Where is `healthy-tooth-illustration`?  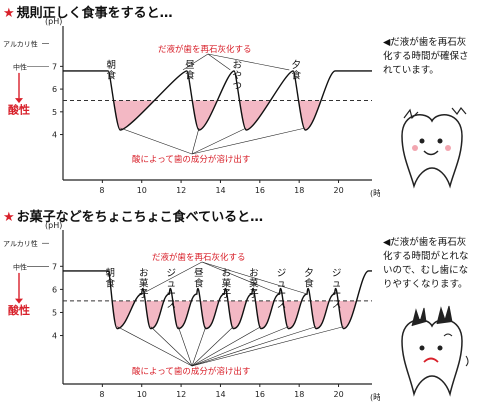
healthy-tooth-illustration is located at coordinates (434, 147).